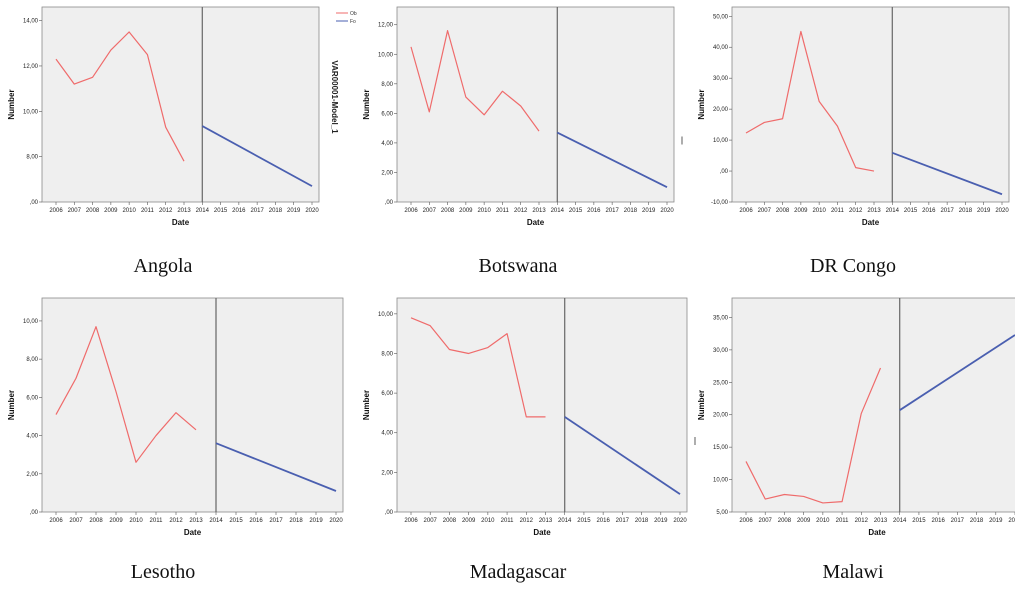 This screenshot has width=1015, height=590. Describe the element at coordinates (721, 17) in the screenshot. I see `y-tick-label: 50,00` at that location.